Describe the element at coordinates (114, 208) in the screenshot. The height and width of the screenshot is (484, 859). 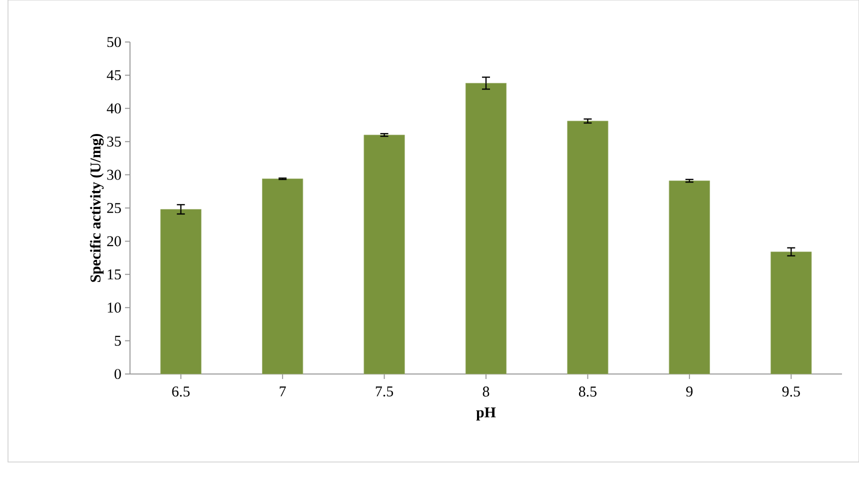
I see `y-tick-label: 25` at that location.